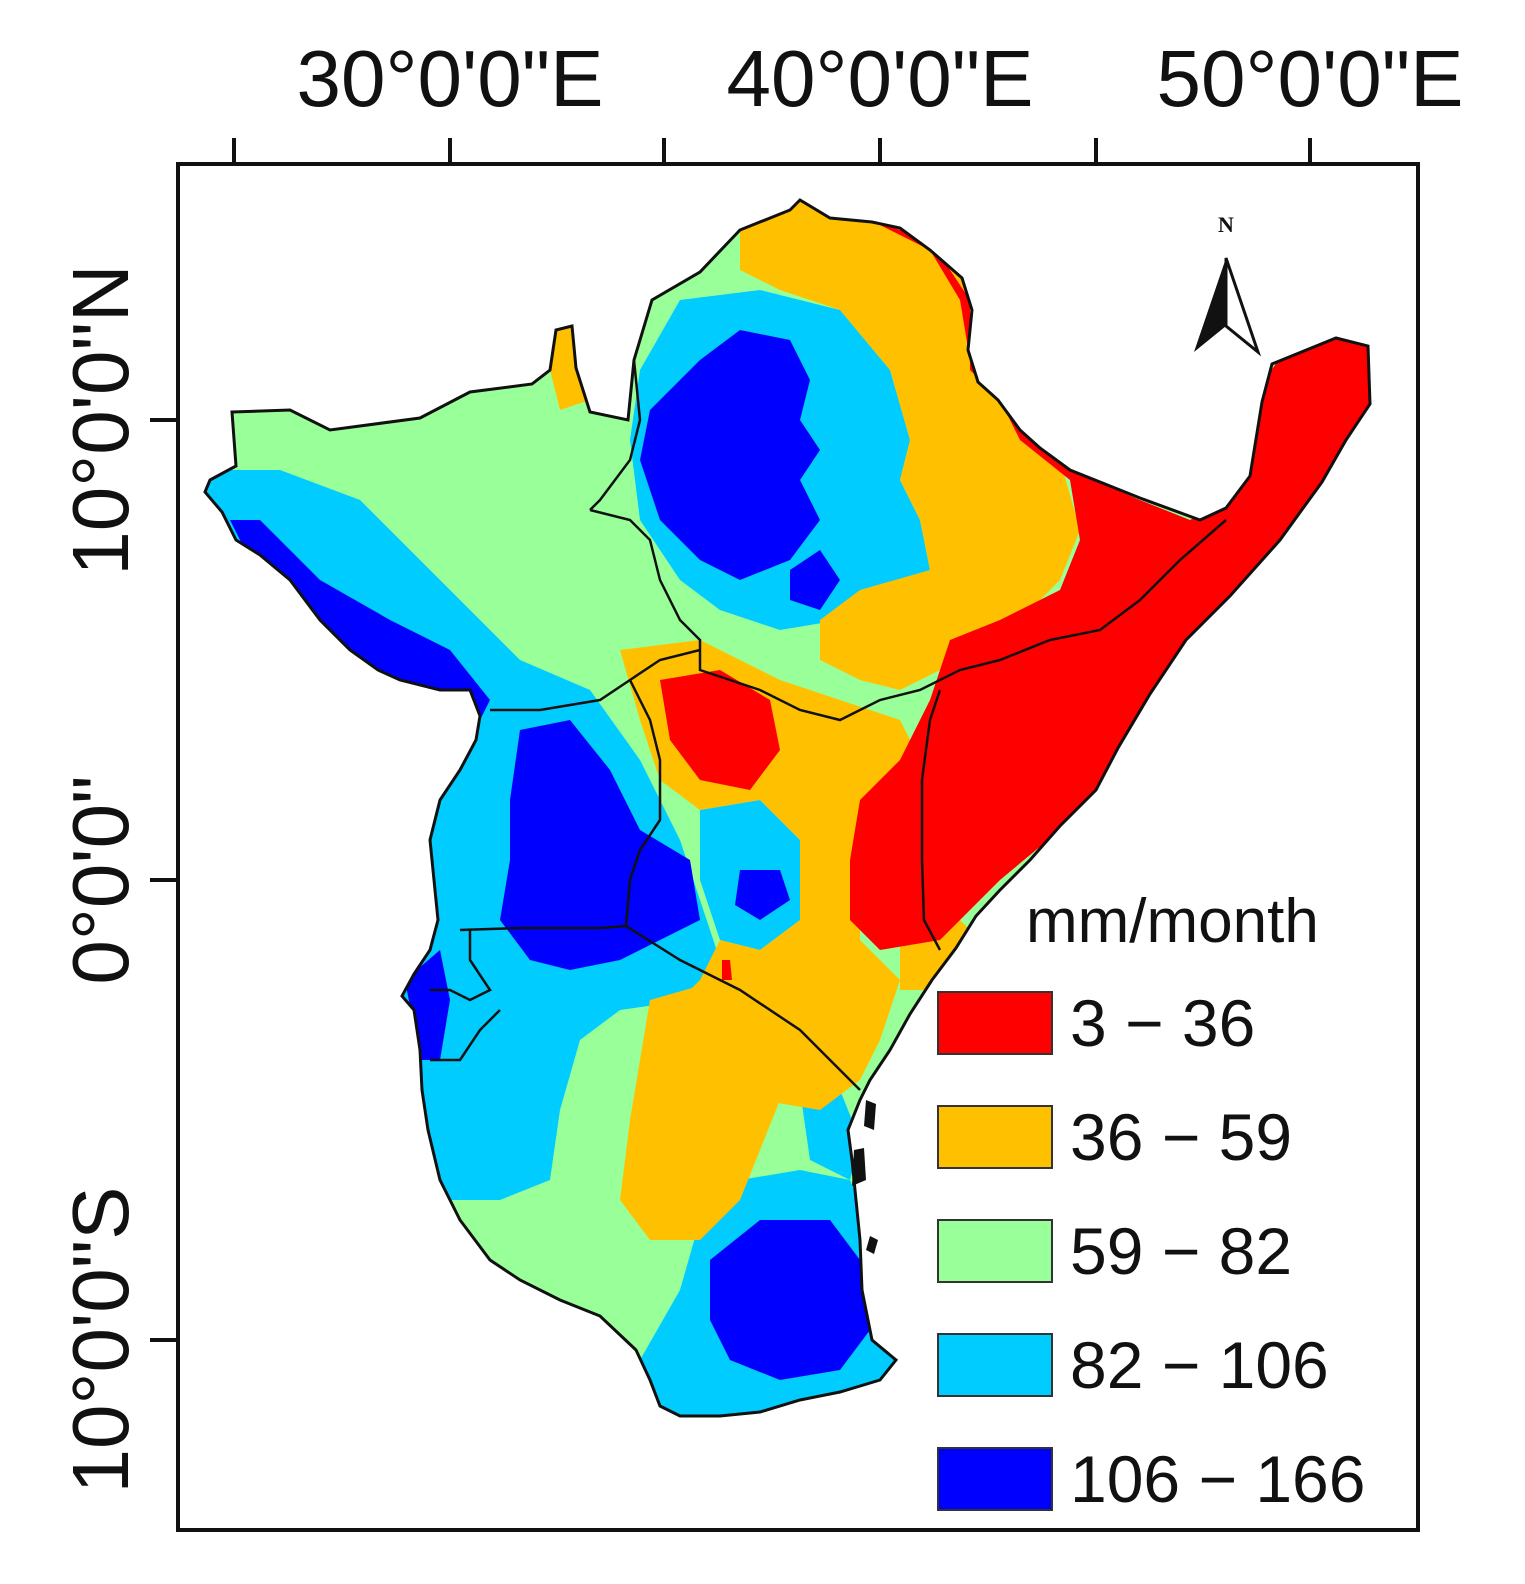 Image resolution: width=1525 pixels, height=1584 pixels. Describe the element at coordinates (100, 419) in the screenshot. I see `left-axis-label-10n: 10°0'0"N` at that location.